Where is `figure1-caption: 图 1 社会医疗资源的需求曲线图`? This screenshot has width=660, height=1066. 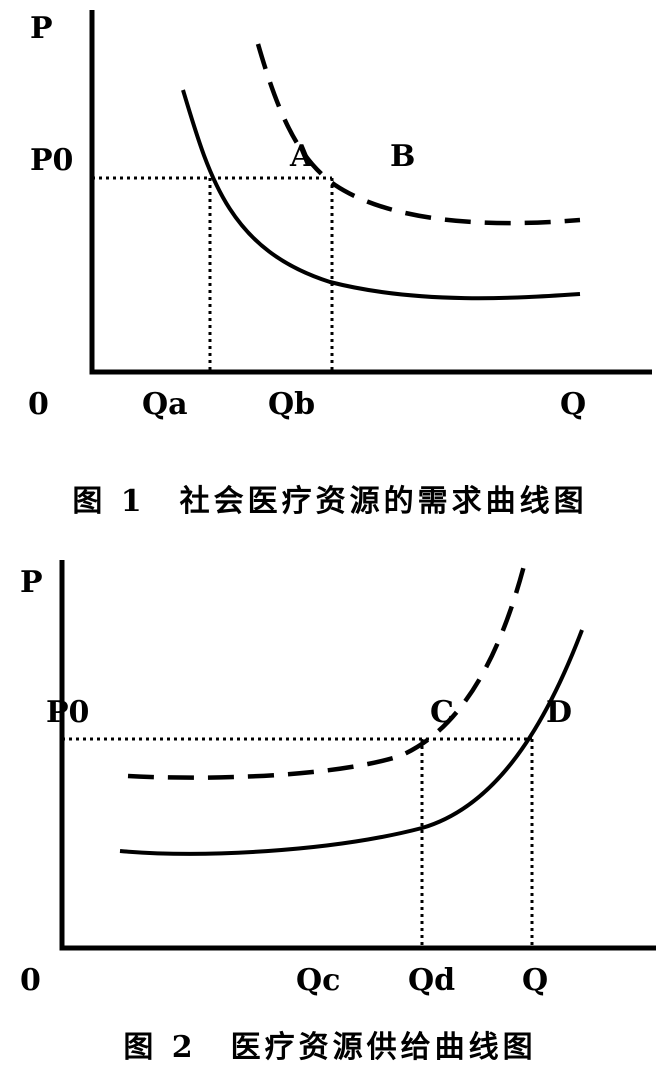 figure1-caption: 图 1 社会医疗资源的需求曲线图 is located at coordinates (330, 501).